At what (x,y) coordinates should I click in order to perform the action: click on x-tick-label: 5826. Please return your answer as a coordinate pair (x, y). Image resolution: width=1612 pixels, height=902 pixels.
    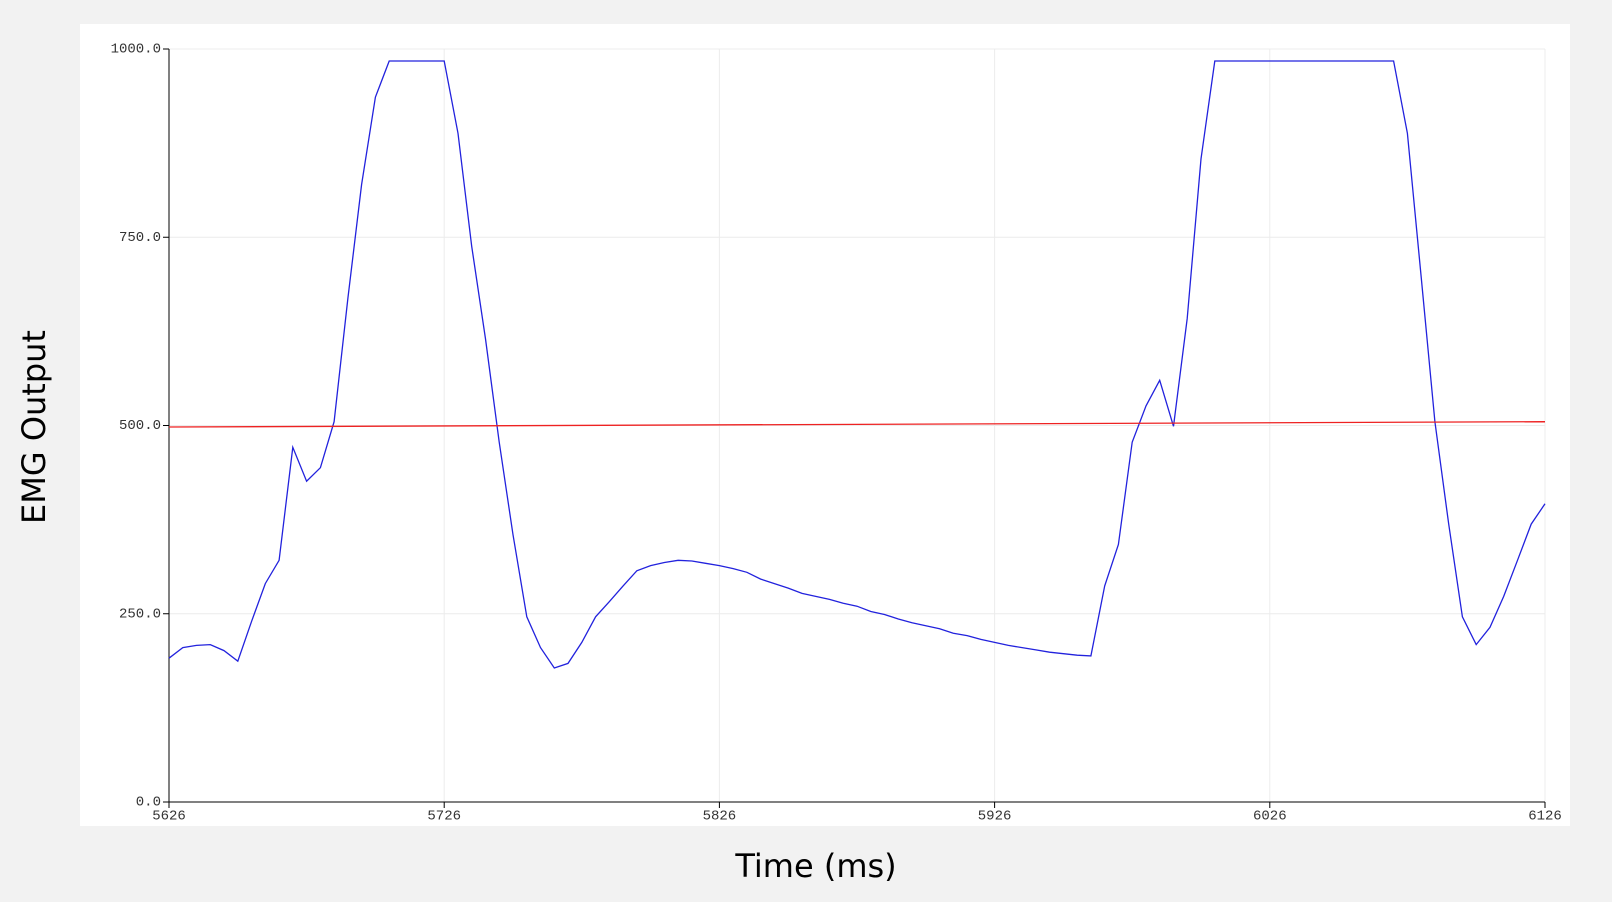
    Looking at the image, I should click on (720, 817).